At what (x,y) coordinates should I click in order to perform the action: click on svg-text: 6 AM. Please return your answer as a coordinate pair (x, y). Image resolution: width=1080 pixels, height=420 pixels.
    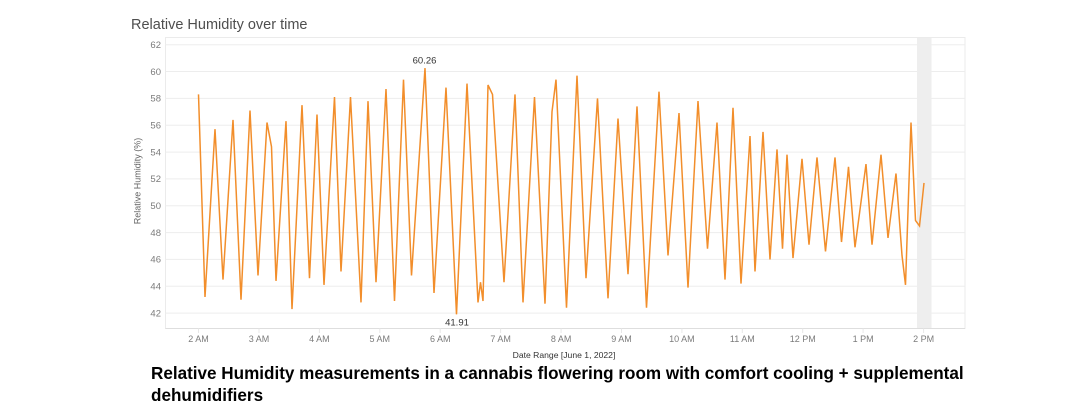
    Looking at the image, I should click on (440, 339).